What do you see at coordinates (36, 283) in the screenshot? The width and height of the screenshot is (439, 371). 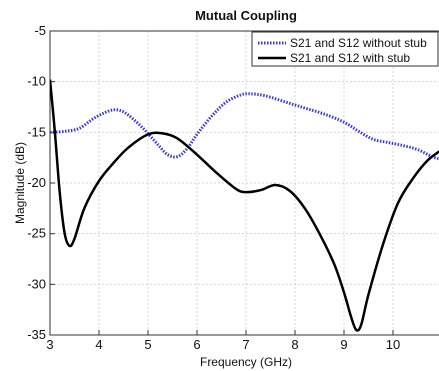 I see `y-tick-label: -30` at bounding box center [36, 283].